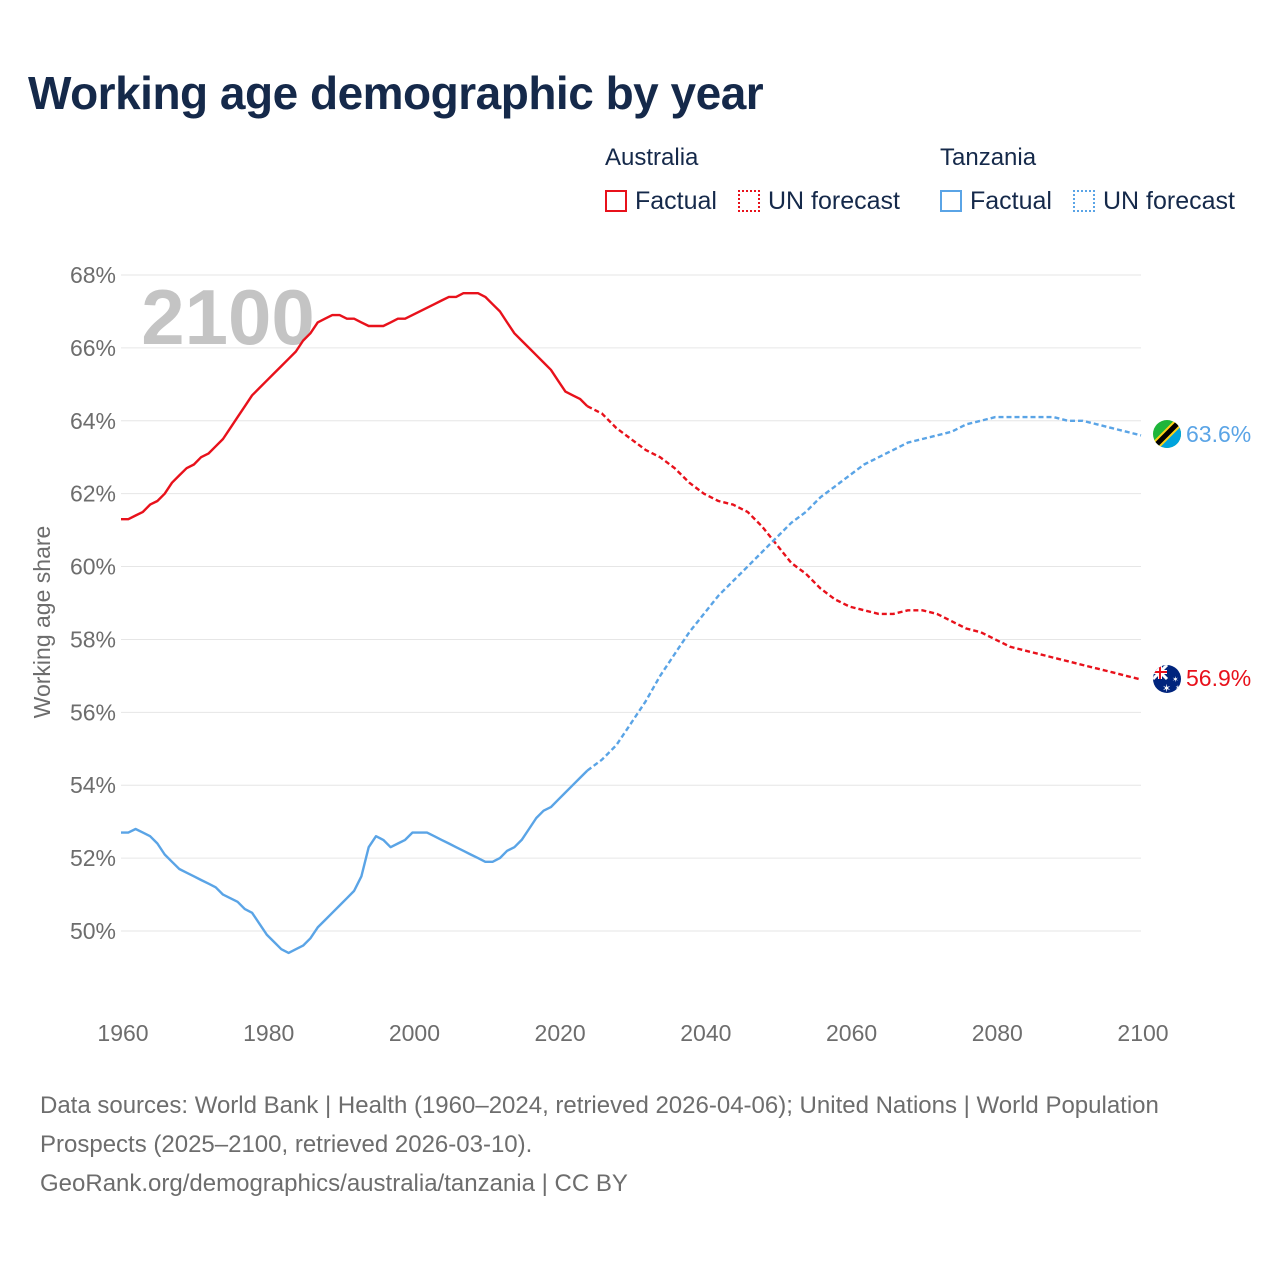 Image resolution: width=1280 pixels, height=1280 pixels. Describe the element at coordinates (951, 201) in the screenshot. I see `legend-swatch-tanzania-factual` at that location.